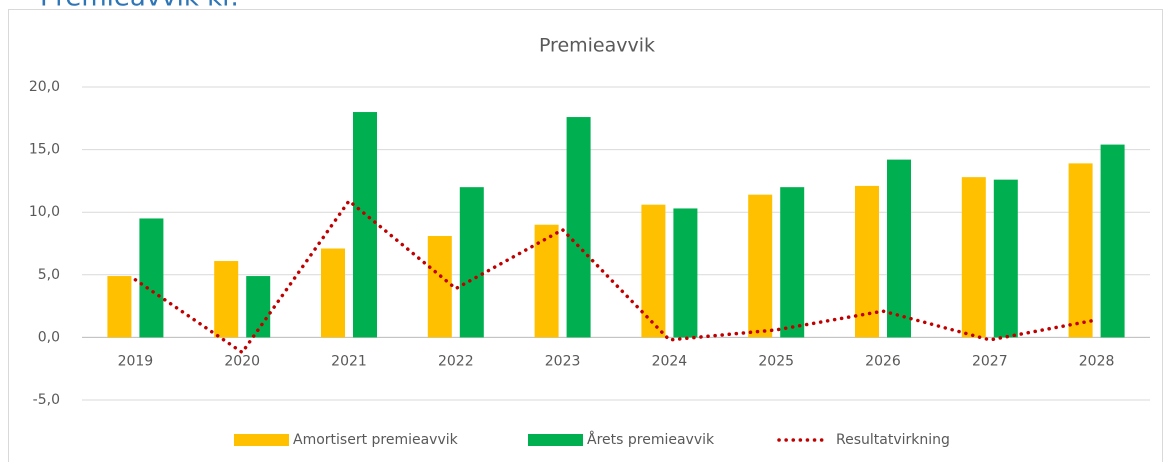 The width and height of the screenshot is (1173, 466). Describe the element at coordinates (46, 400) in the screenshot. I see `y-tick-label: -5,0` at that location.